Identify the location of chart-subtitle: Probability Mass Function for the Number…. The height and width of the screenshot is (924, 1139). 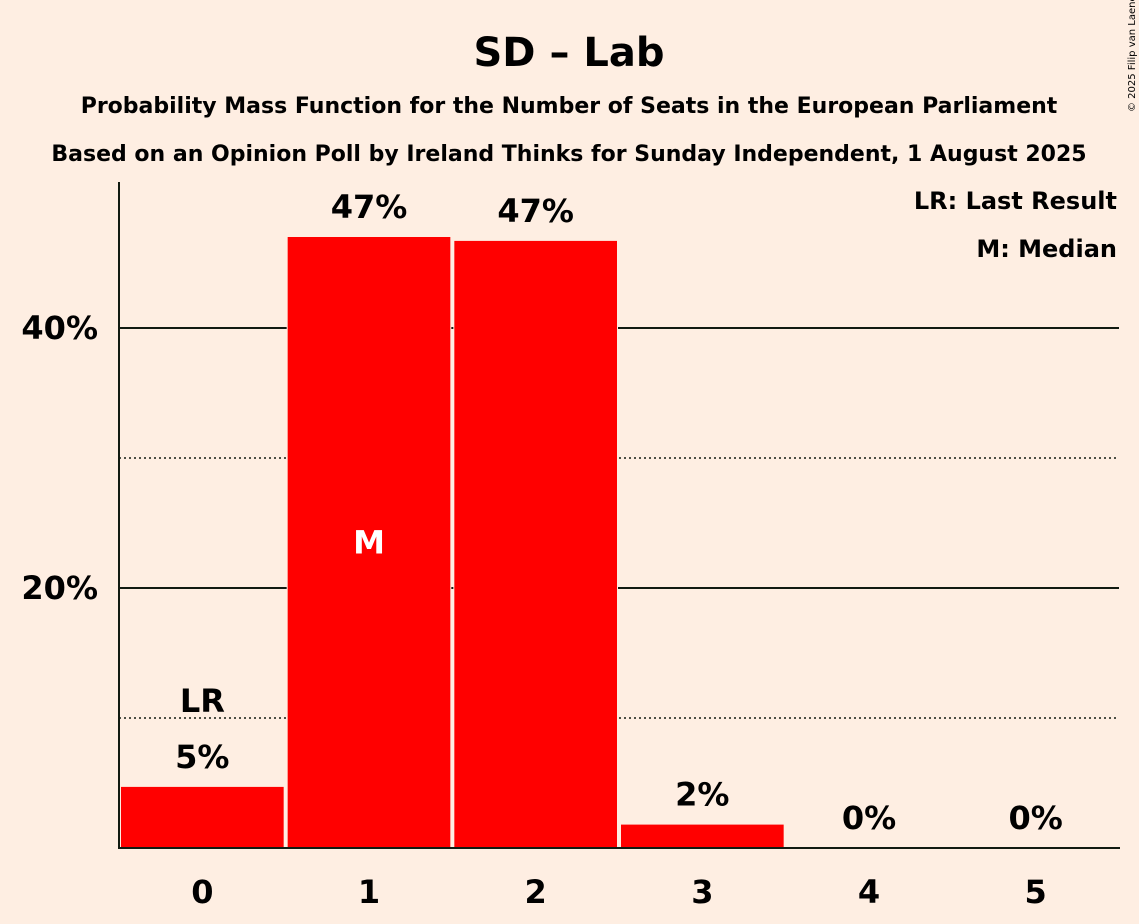
(569, 106).